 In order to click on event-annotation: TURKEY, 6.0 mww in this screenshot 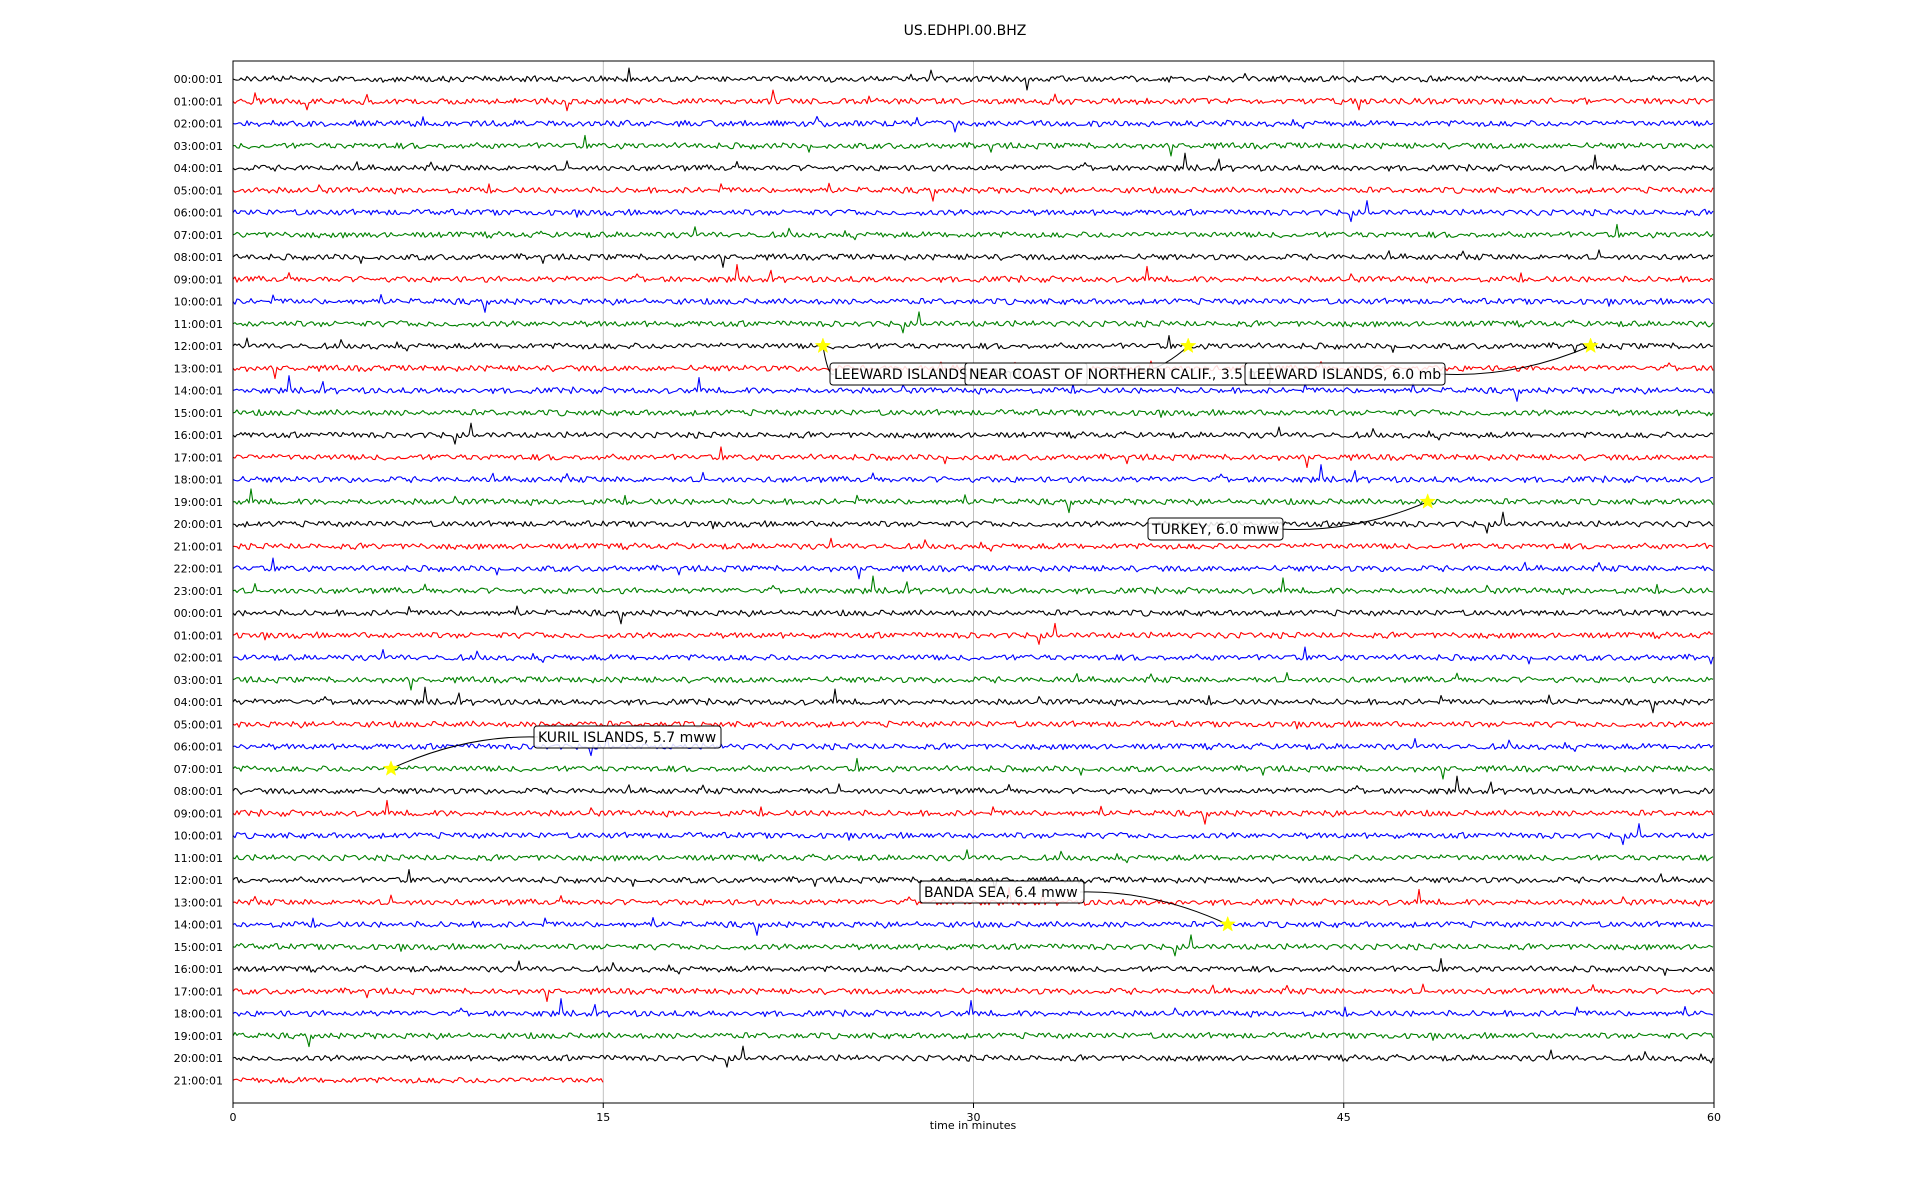, I will do `click(1291, 517)`.